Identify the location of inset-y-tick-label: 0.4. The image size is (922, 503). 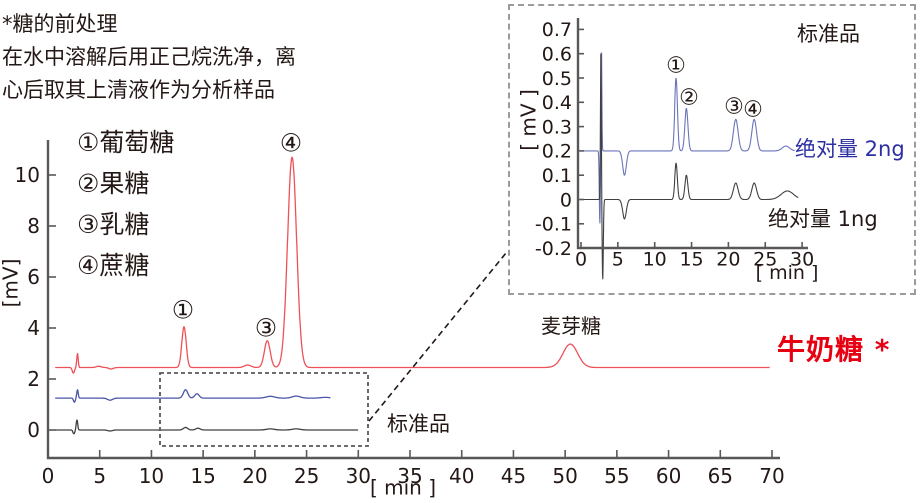
(557, 103).